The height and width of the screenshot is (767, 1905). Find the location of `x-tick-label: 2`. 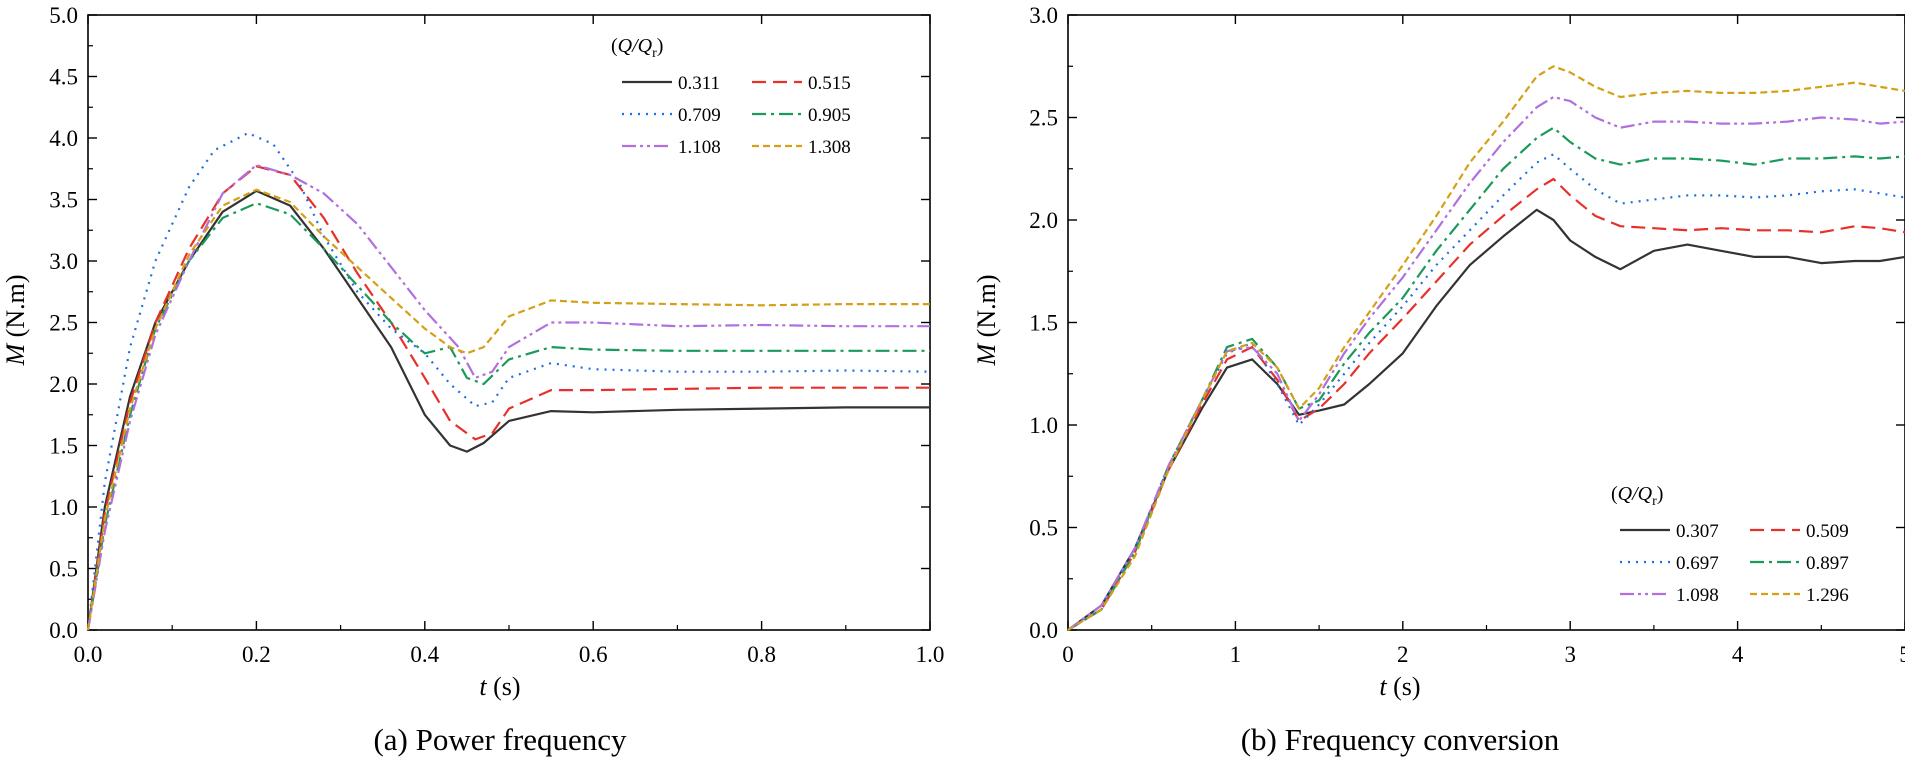

x-tick-label: 2 is located at coordinates (1403, 654).